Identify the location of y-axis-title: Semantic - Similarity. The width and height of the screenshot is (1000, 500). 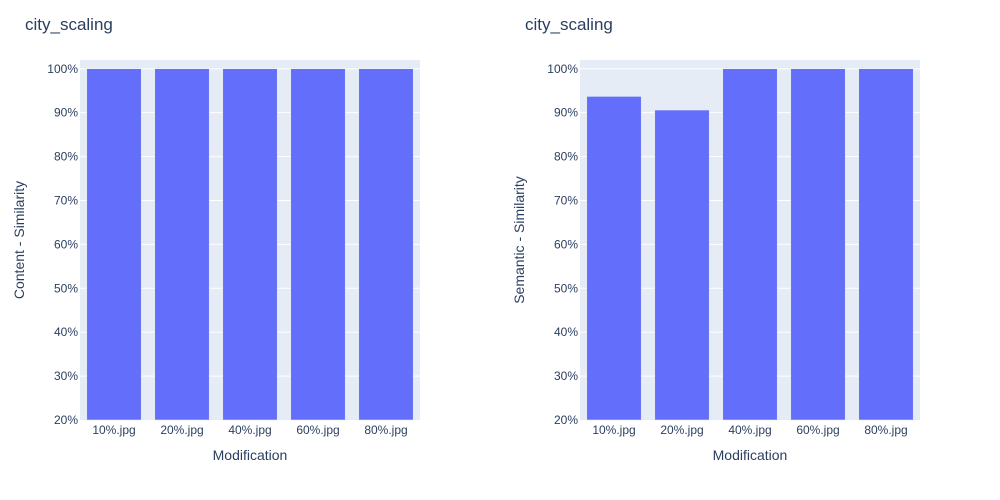
(519, 240).